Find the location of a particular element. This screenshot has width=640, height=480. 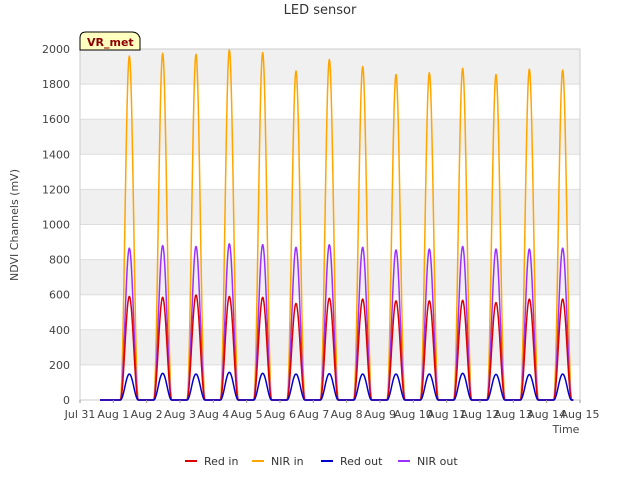

station-badge-shape is located at coordinates (110, 41).